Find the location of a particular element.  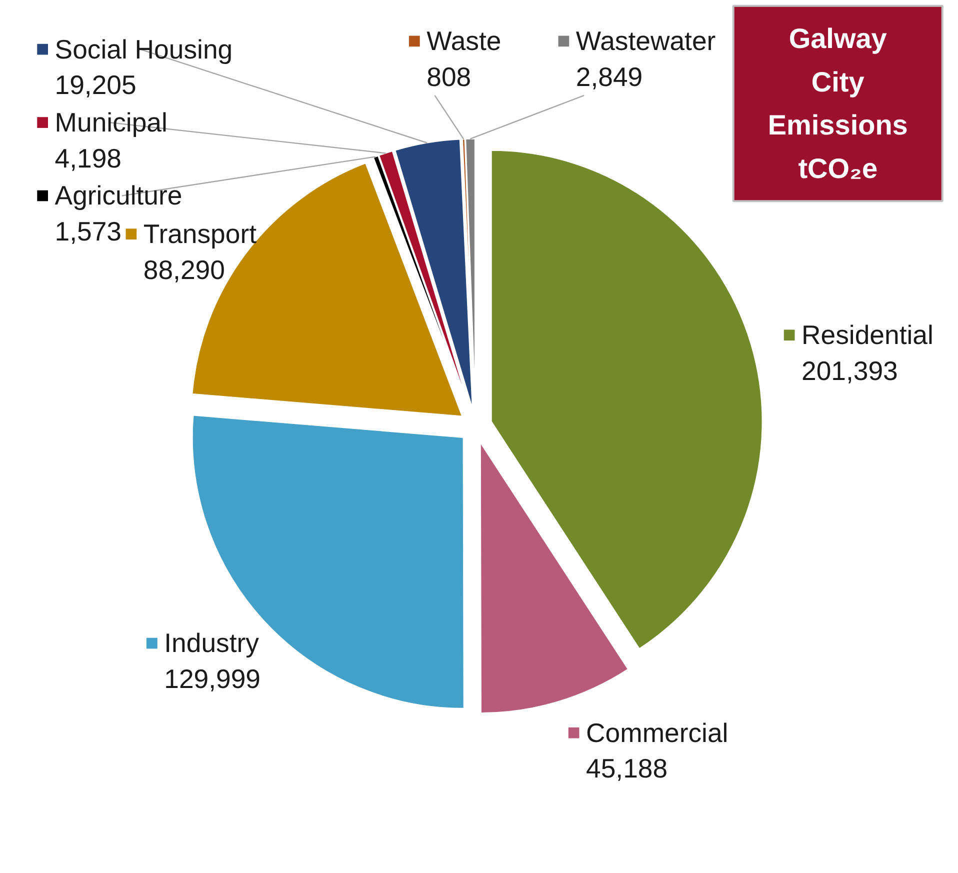

legend-label: Transport is located at coordinates (200, 234).